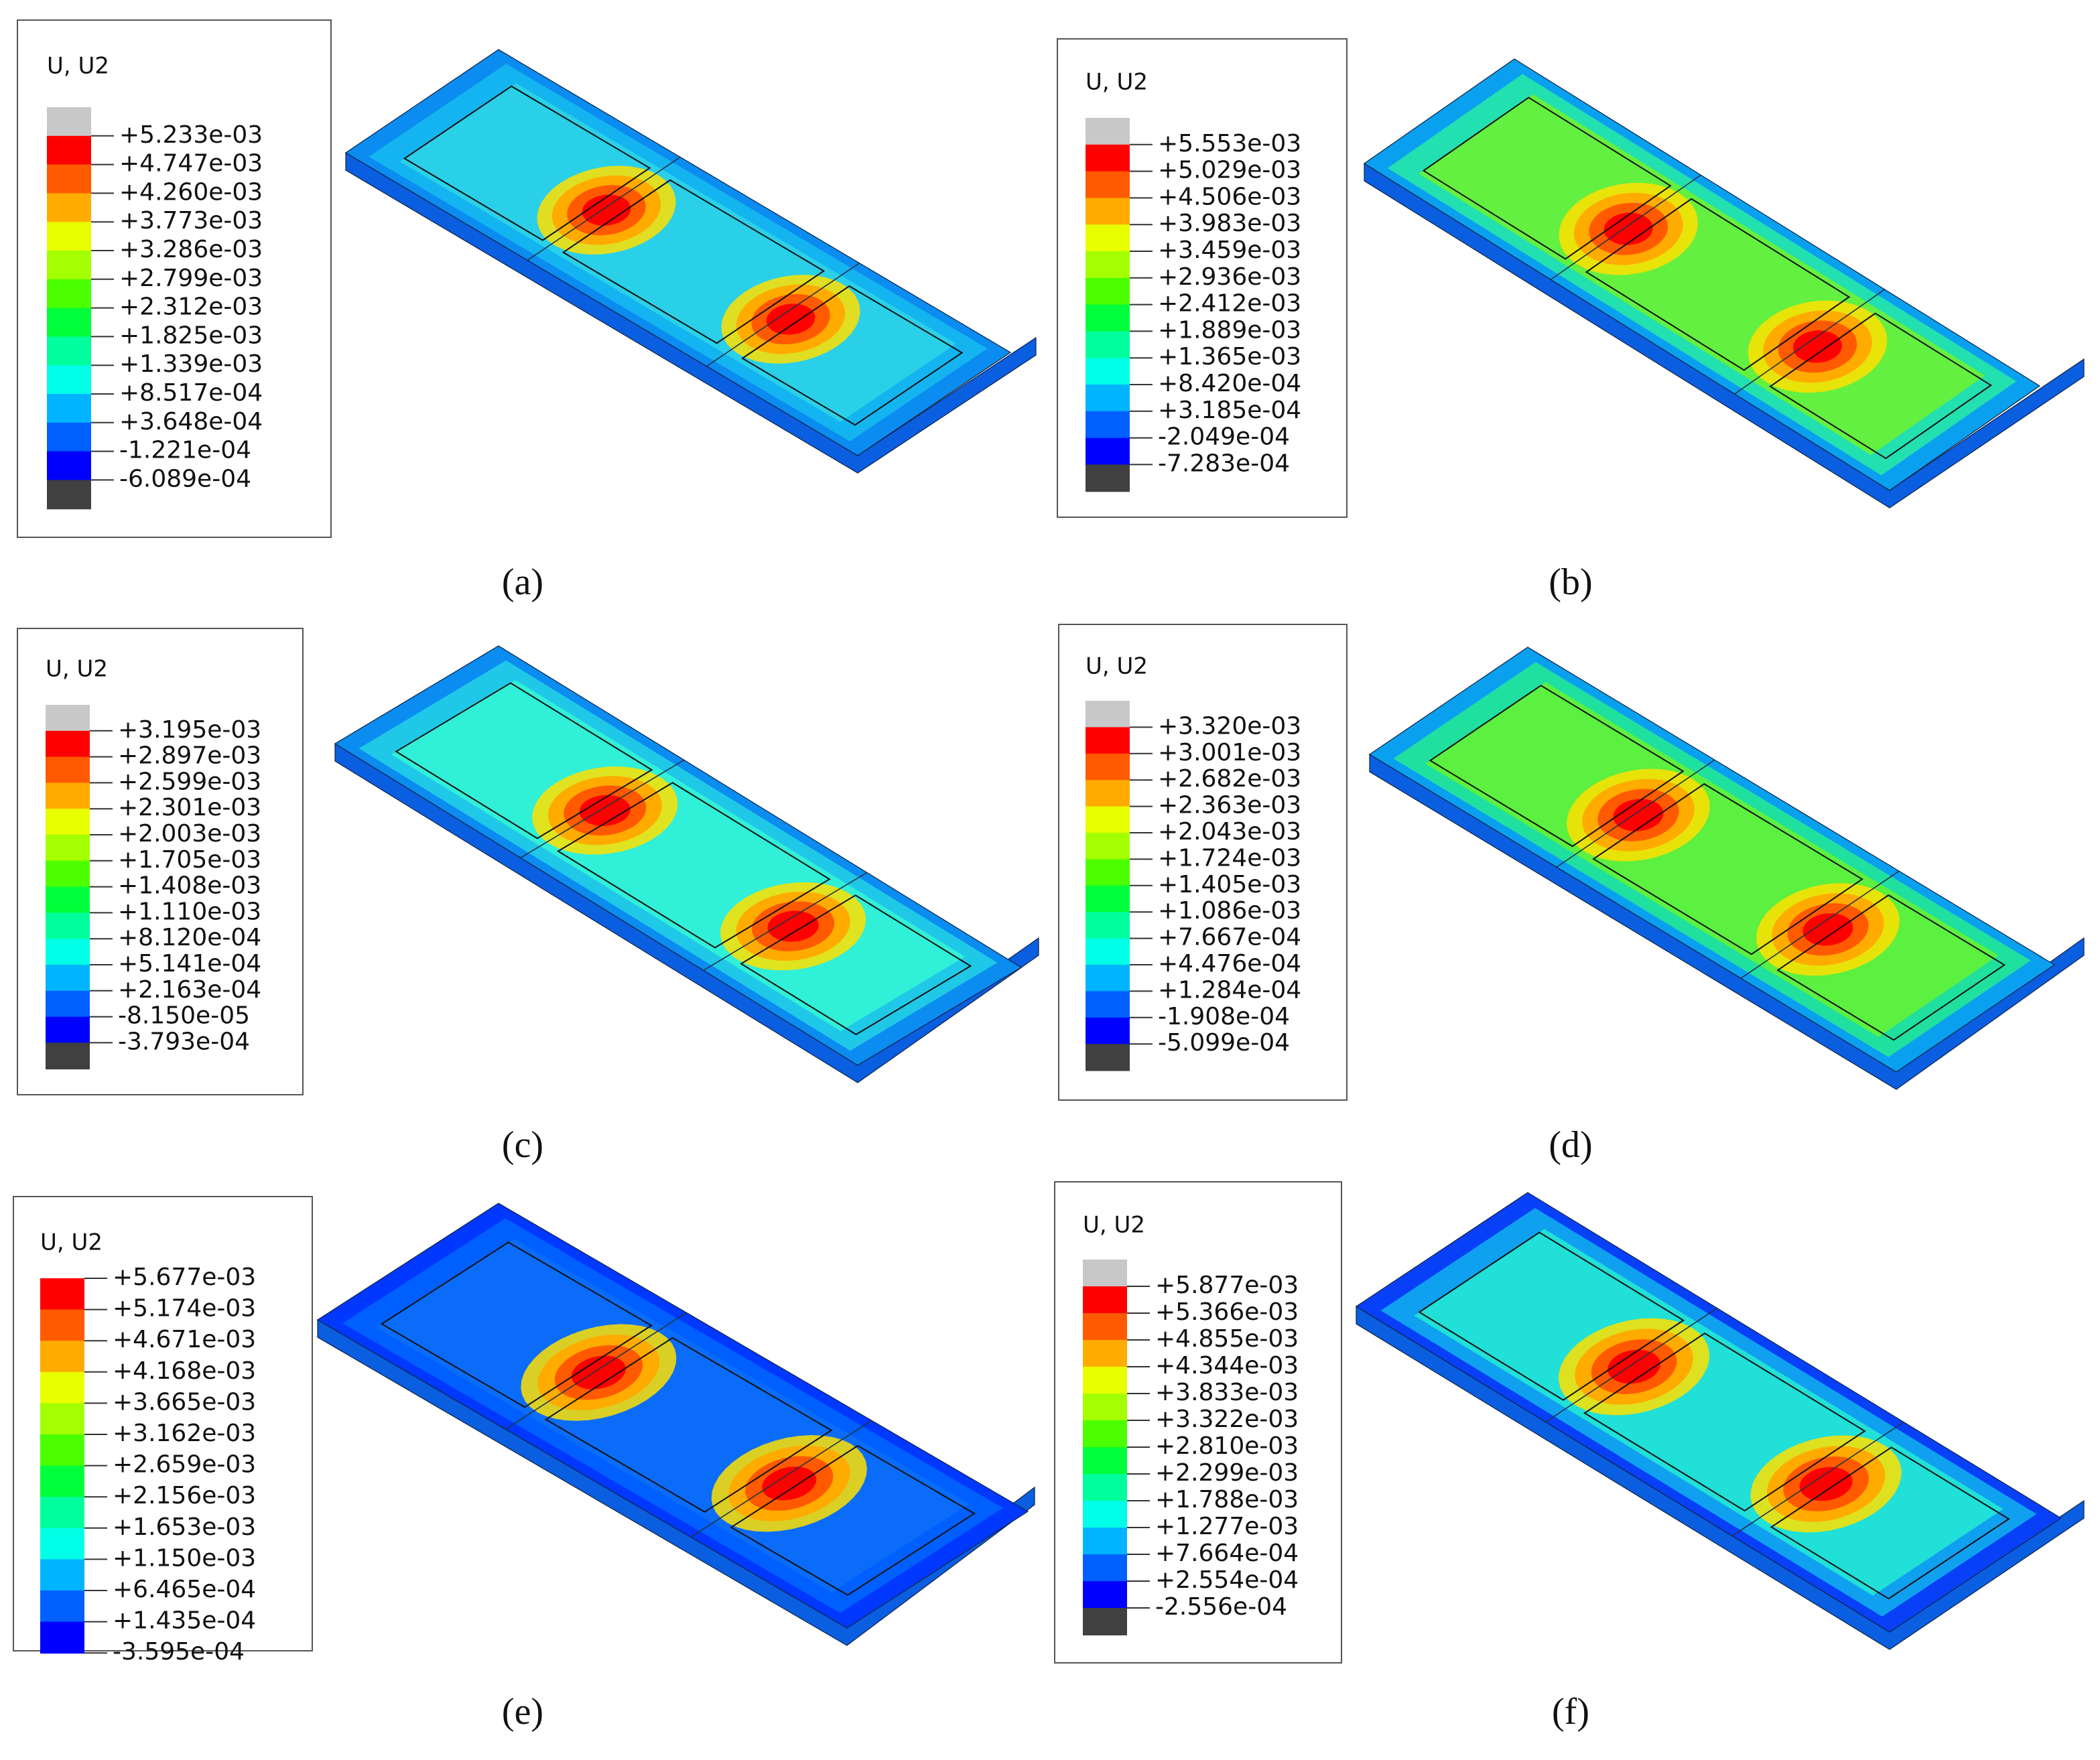 Image resolution: width=2100 pixels, height=1760 pixels. What do you see at coordinates (191, 164) in the screenshot?
I see `legend-level: +4.747e-03` at bounding box center [191, 164].